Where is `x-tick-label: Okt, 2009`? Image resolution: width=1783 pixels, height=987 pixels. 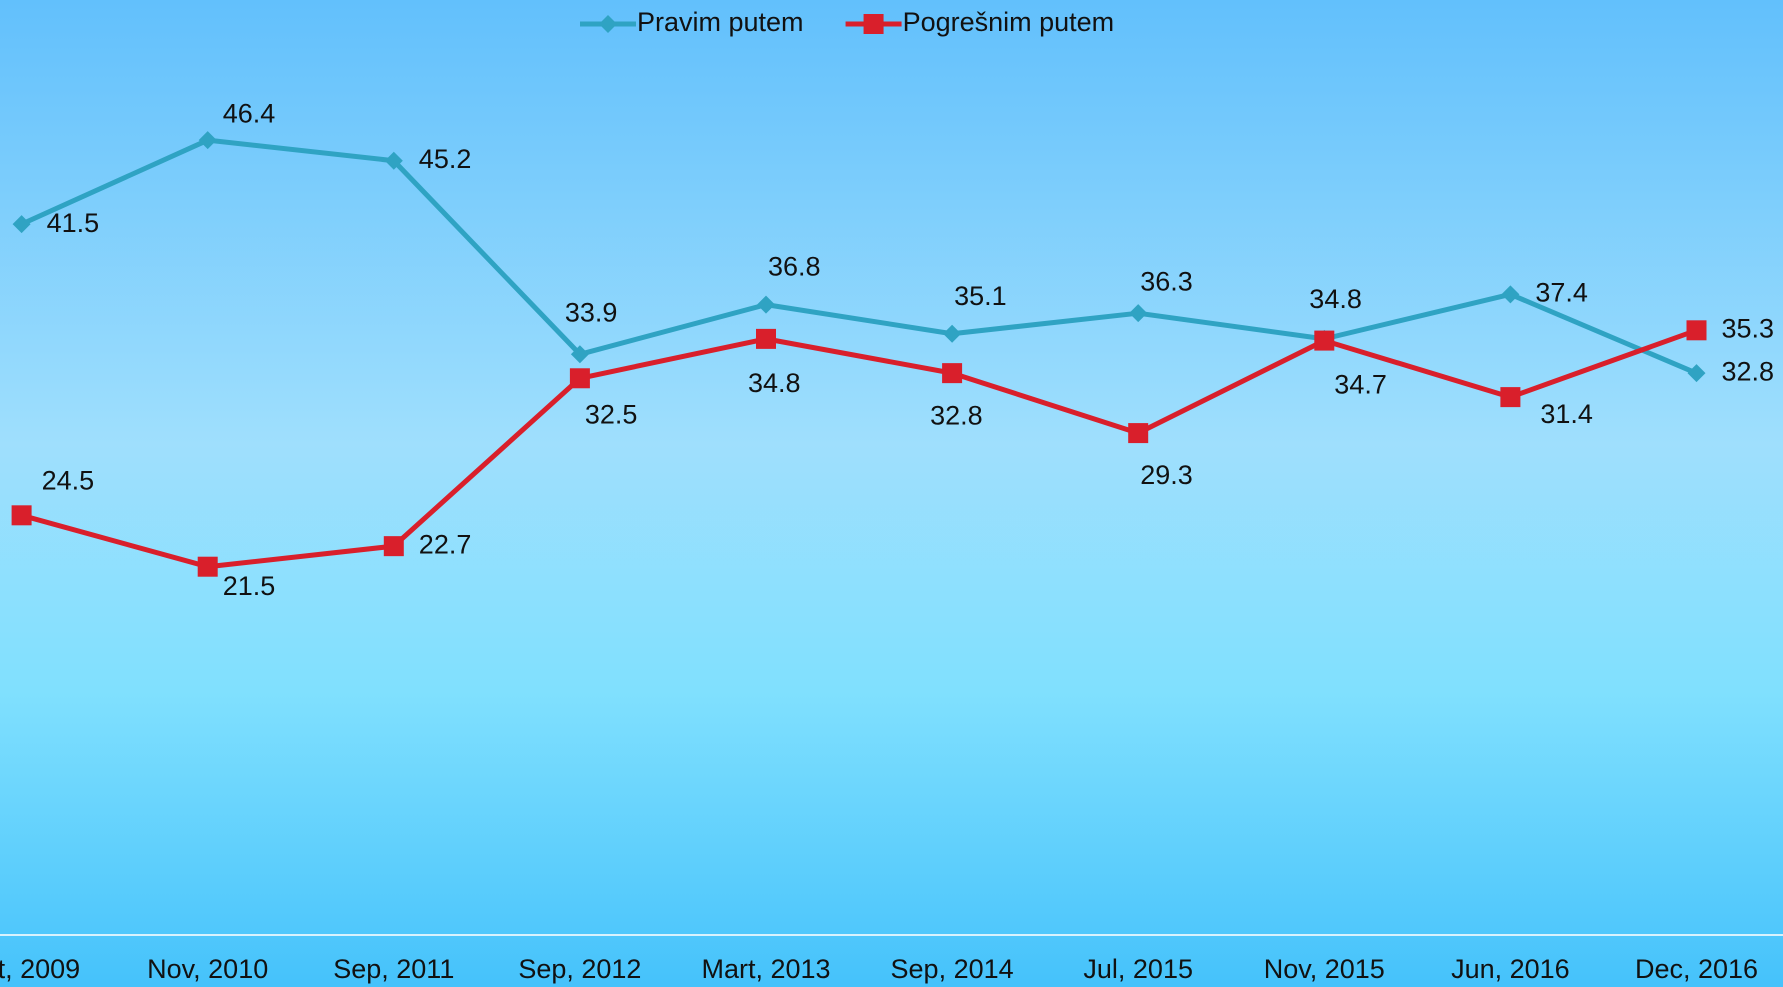 x-tick-label: Okt, 2009 is located at coordinates (40, 969).